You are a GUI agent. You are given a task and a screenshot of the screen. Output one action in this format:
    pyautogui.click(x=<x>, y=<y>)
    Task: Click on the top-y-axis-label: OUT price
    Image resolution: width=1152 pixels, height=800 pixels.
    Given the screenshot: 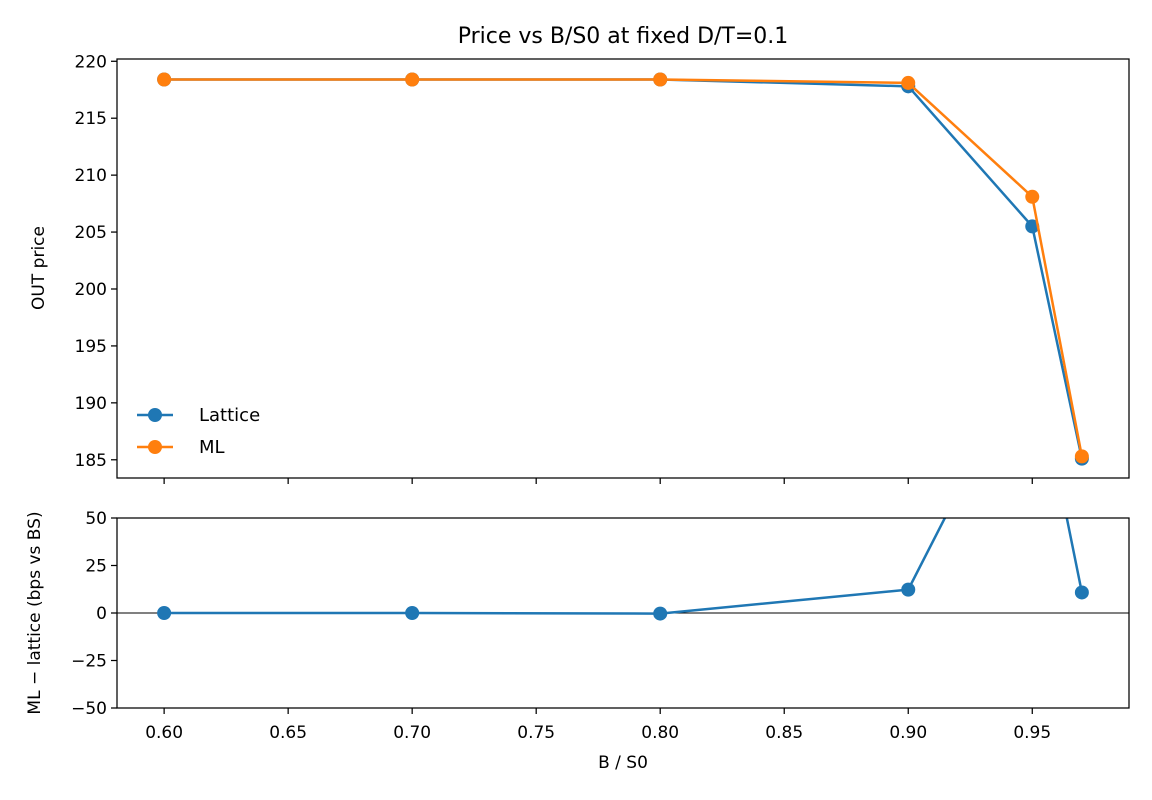 What is the action you would take?
    pyautogui.click(x=39, y=268)
    